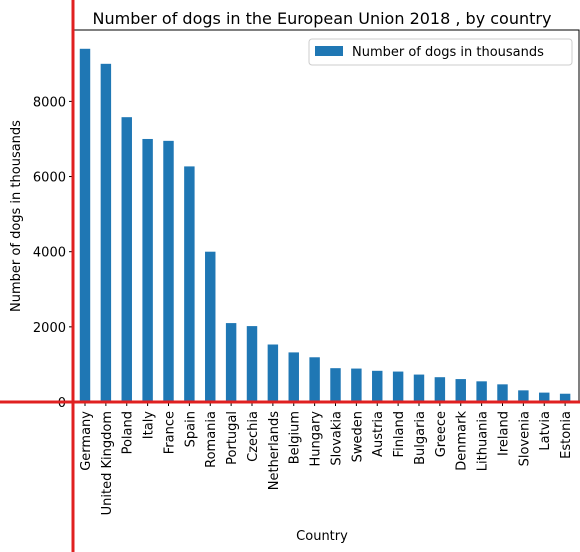  What do you see at coordinates (168, 271) in the screenshot?
I see `bar-france` at bounding box center [168, 271].